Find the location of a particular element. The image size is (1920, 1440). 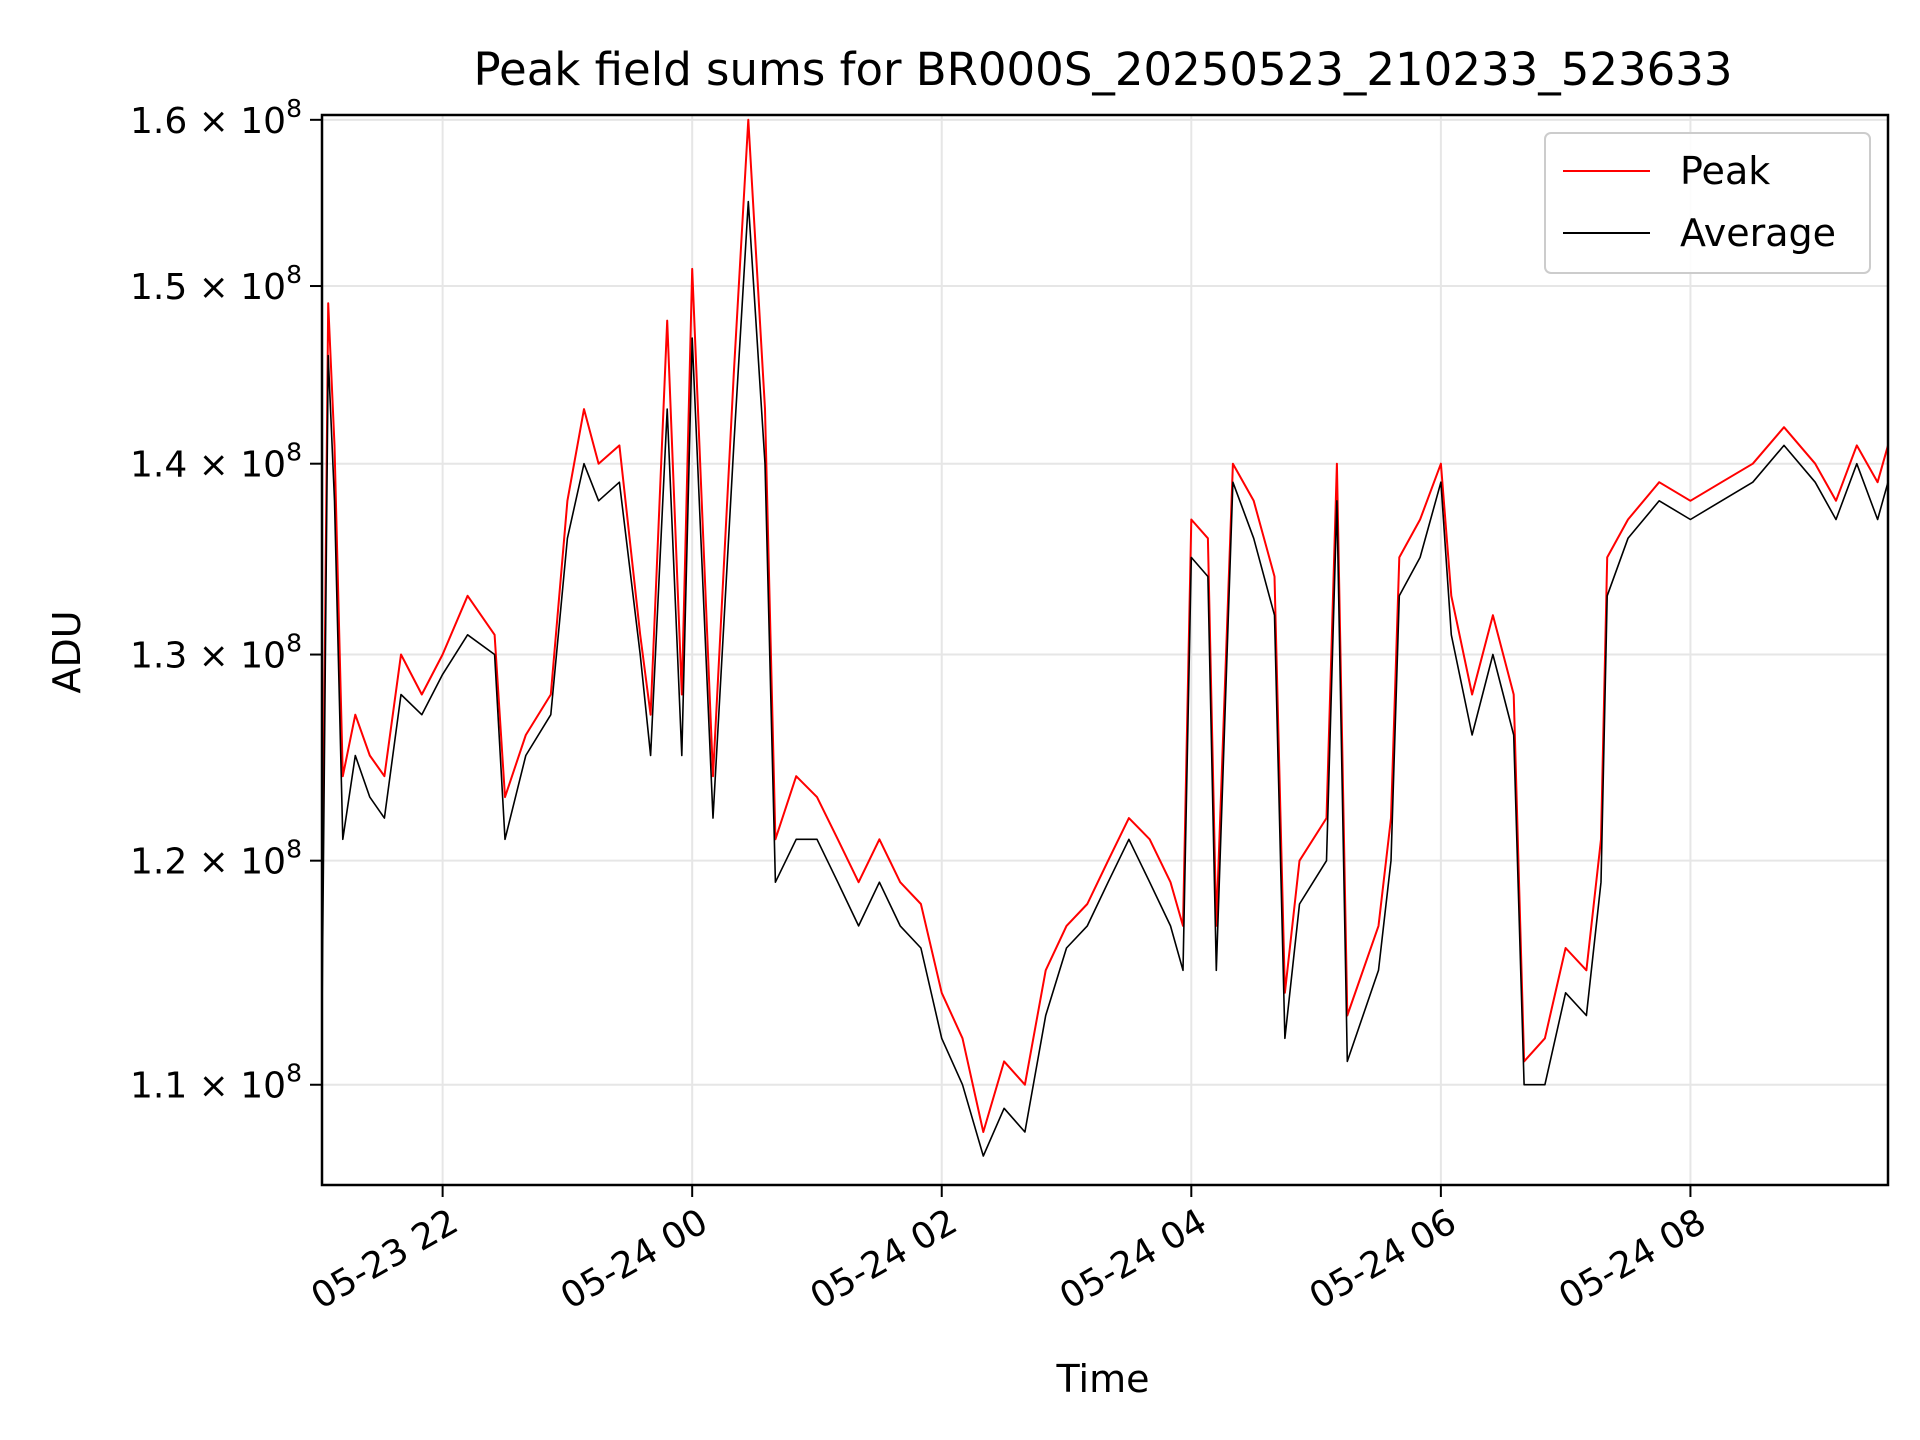

y-tick-label: 1.5 × 108 is located at coordinates (216, 284).